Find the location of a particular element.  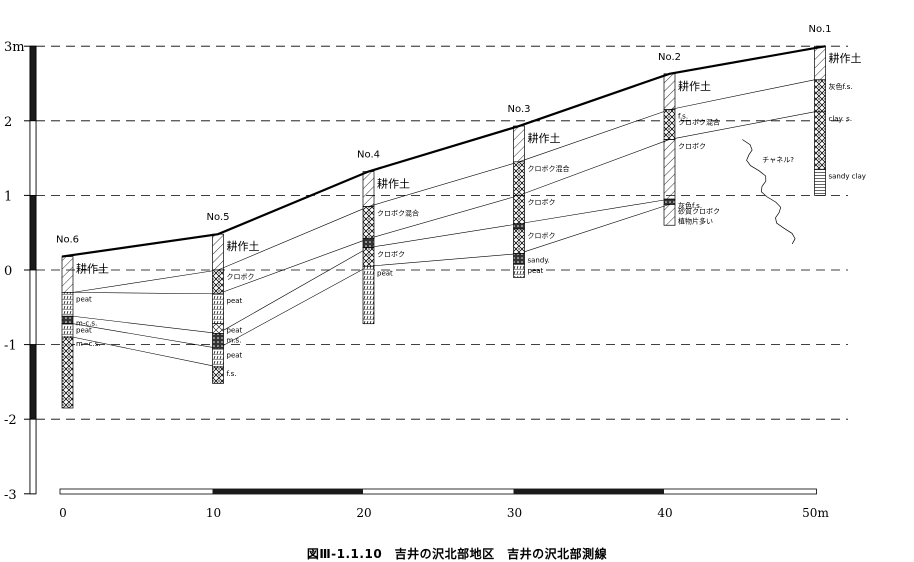

borehole-name: No.5 is located at coordinates (218, 217).